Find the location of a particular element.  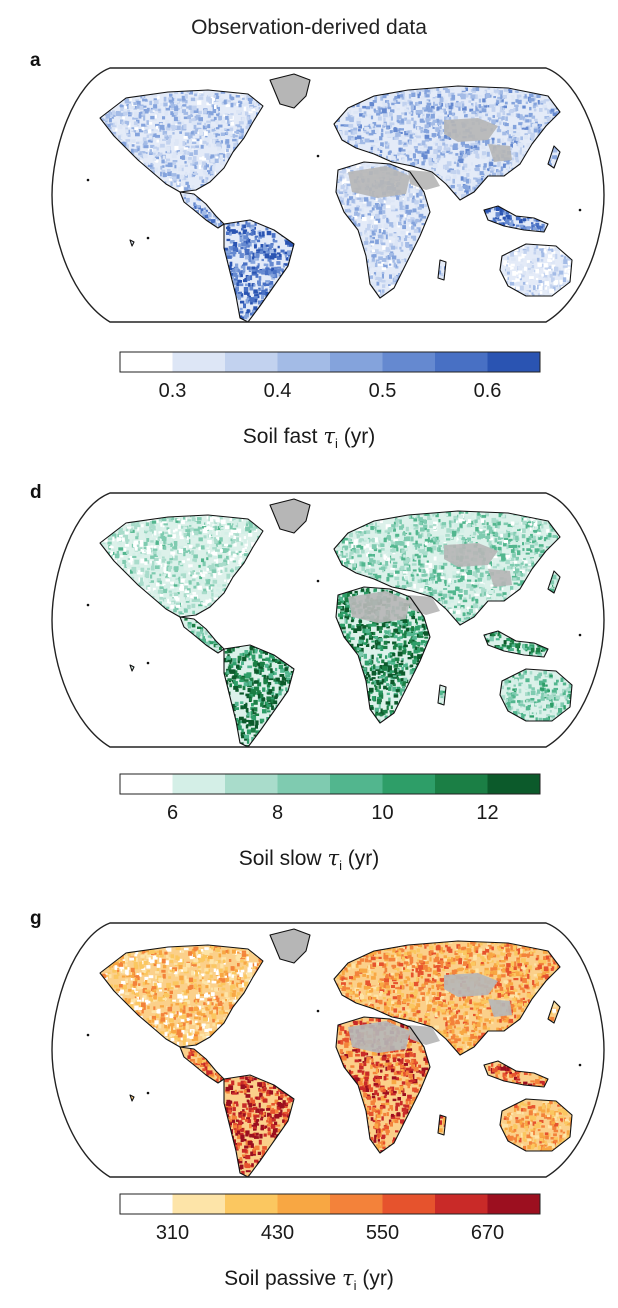

newZealand-land is located at coordinates (583, 729).